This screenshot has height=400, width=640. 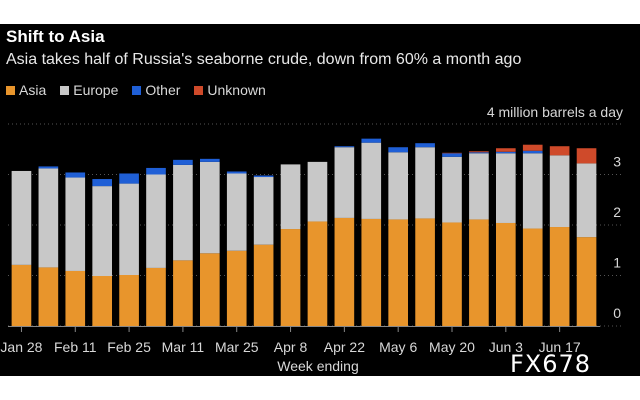 I want to click on legend-item-unknown: Unknown, so click(x=230, y=90).